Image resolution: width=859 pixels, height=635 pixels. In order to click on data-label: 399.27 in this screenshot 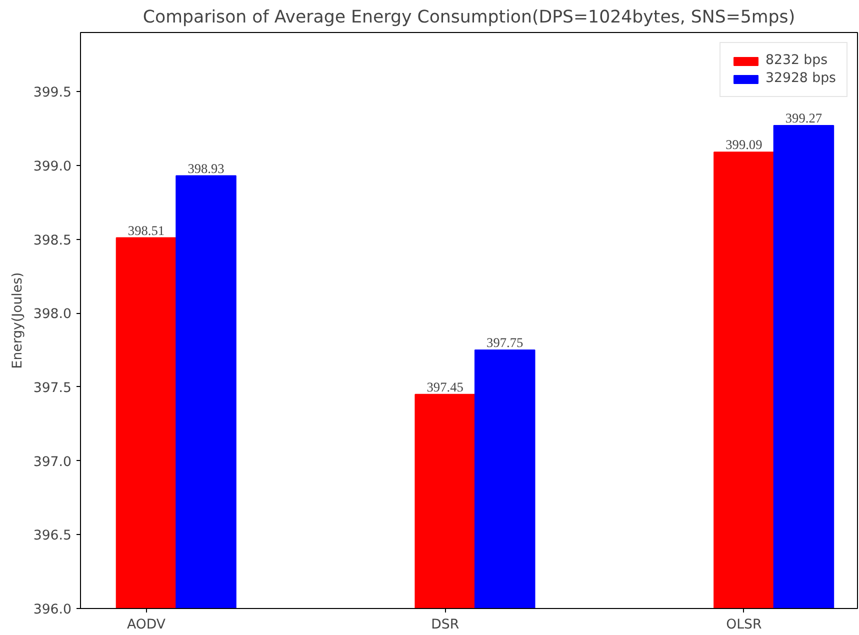, I will do `click(803, 118)`.